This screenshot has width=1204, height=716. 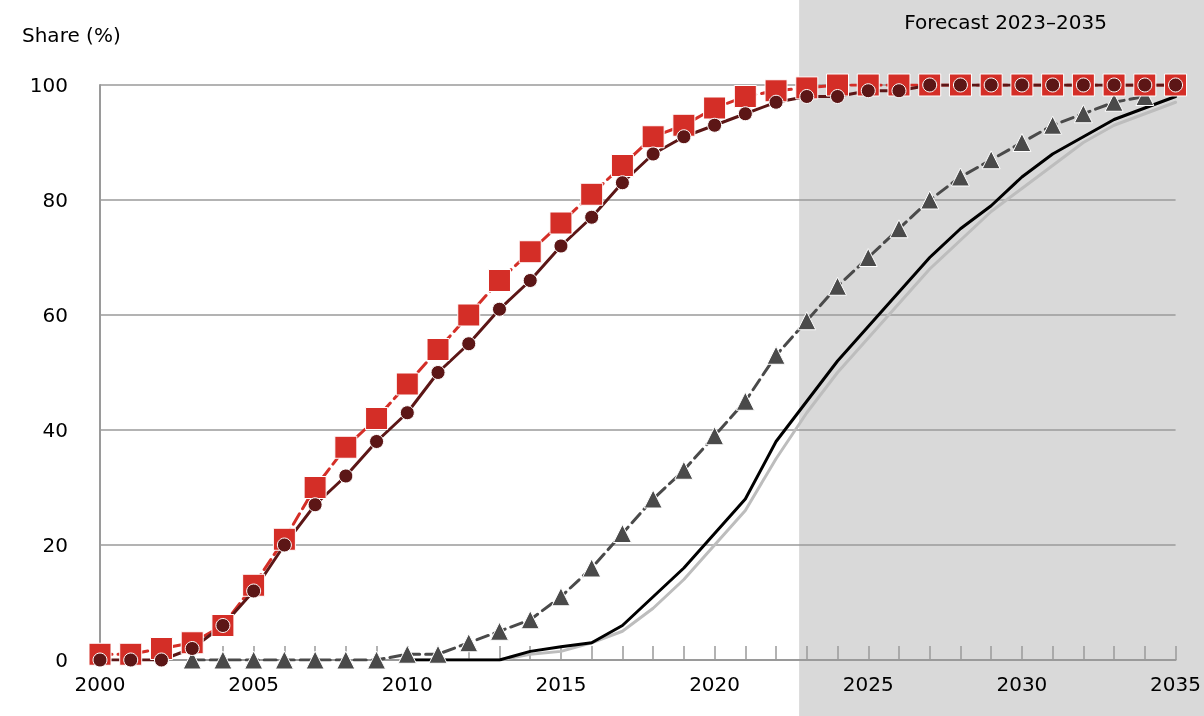 What do you see at coordinates (55, 430) in the screenshot?
I see `y-tick-label: 40` at bounding box center [55, 430].